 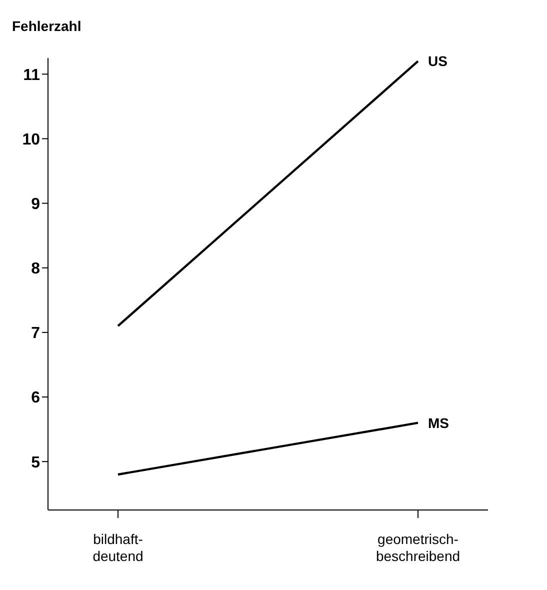 I want to click on y-axis-title: Fehlerzahl, so click(x=47, y=26).